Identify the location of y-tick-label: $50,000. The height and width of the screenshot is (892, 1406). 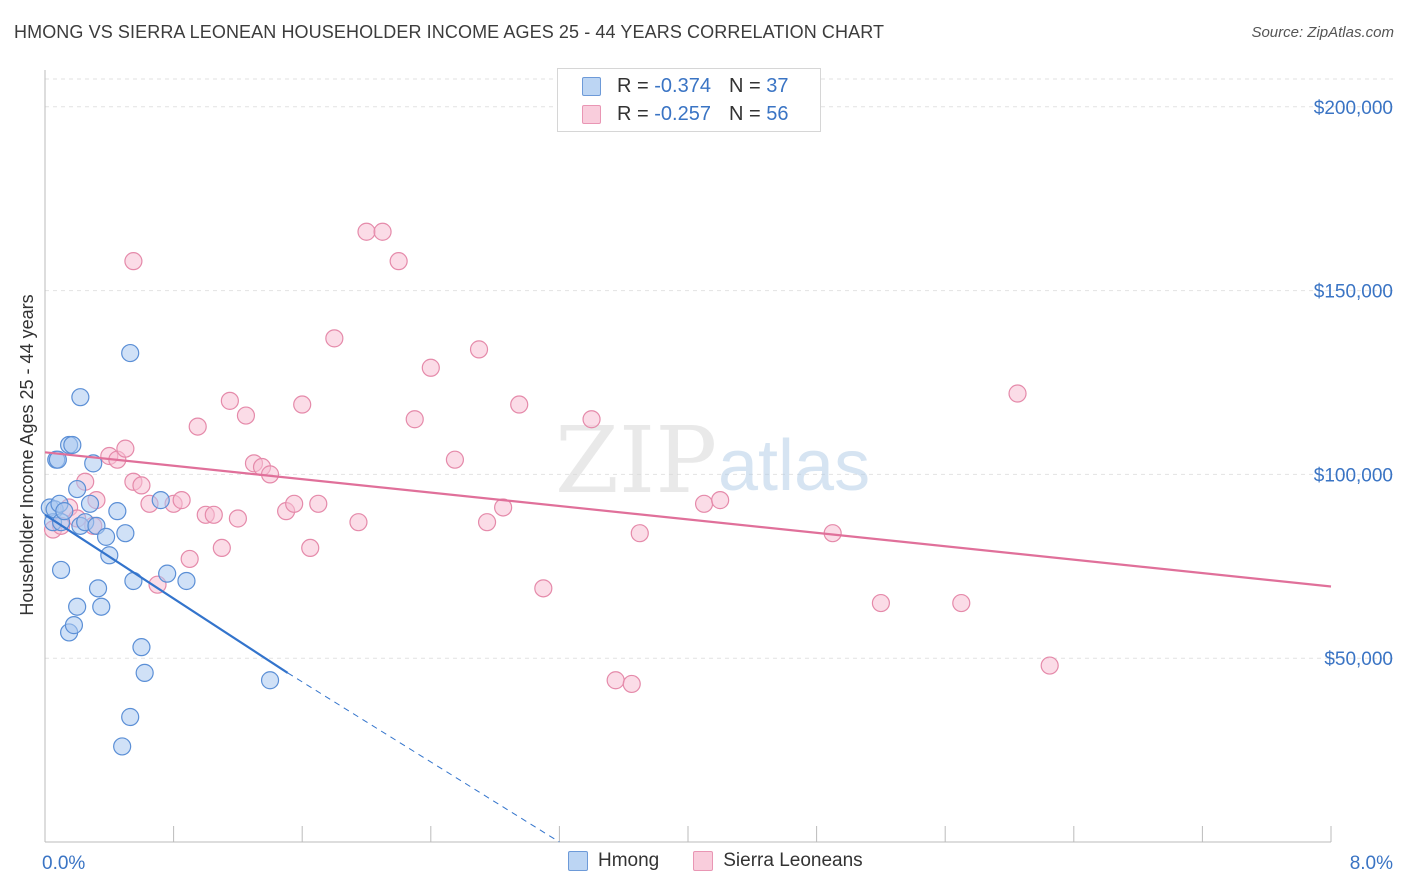
(1358, 659).